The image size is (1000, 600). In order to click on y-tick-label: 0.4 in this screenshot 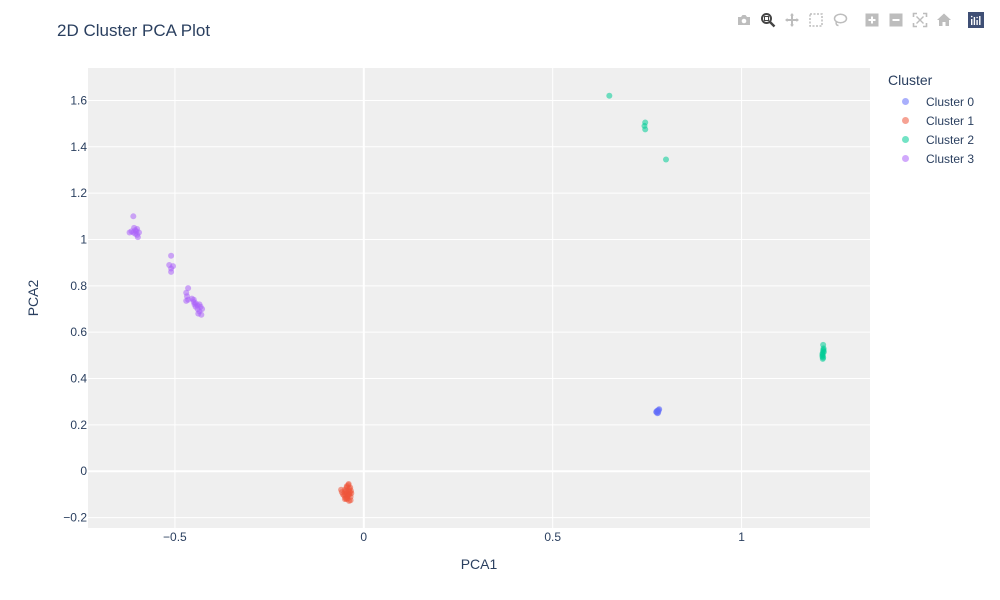, I will do `click(78, 379)`.